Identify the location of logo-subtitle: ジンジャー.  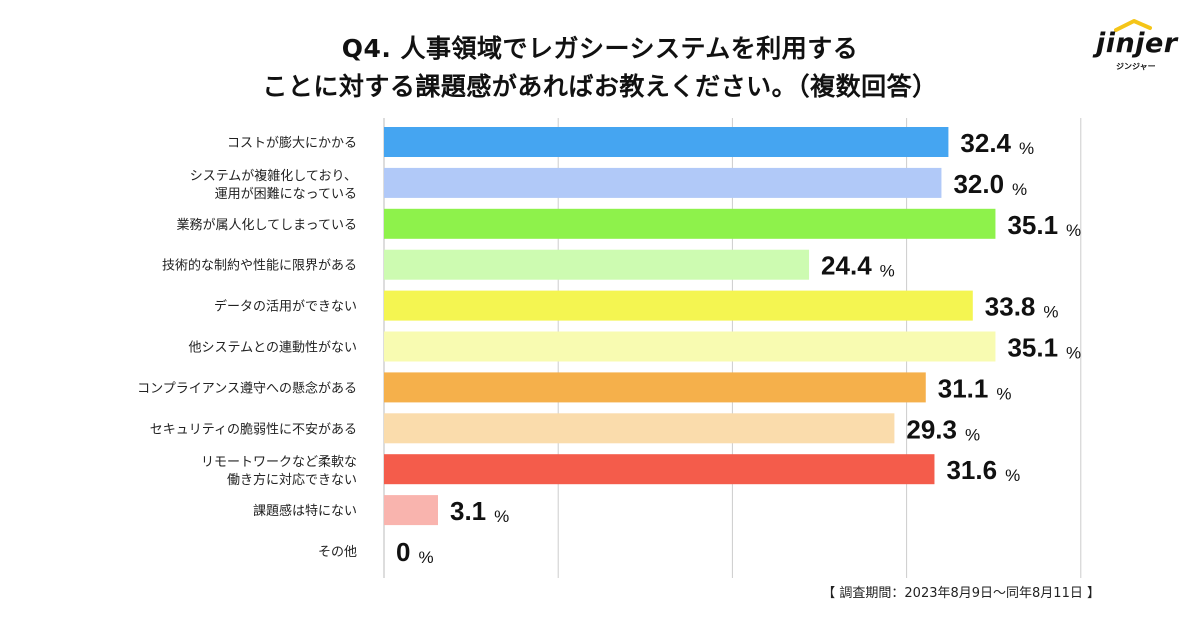
(1136, 66).